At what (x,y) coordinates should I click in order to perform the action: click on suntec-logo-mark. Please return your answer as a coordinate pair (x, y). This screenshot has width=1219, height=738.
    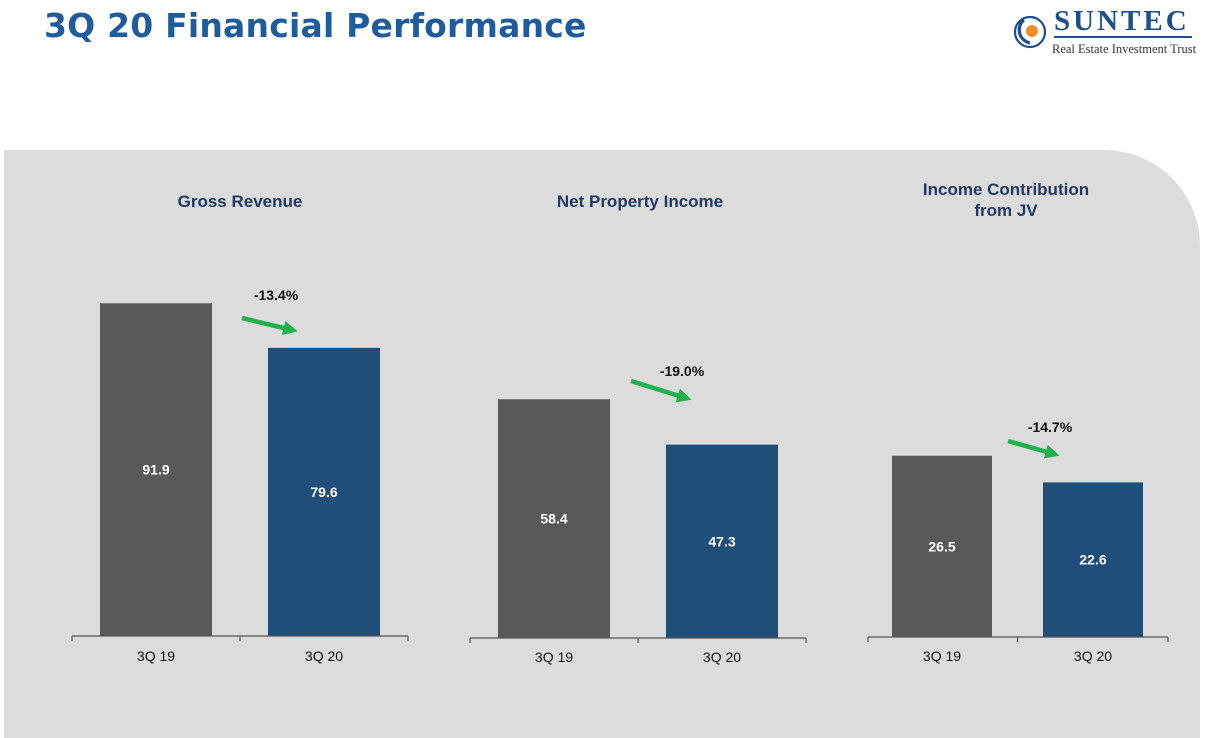
    Looking at the image, I should click on (1030, 32).